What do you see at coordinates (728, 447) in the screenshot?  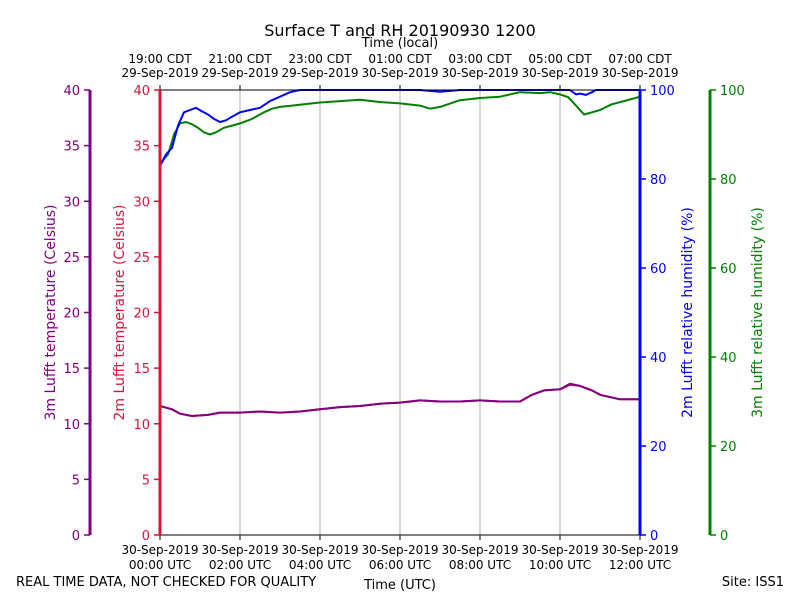 I see `y-tick-label-rh3m: 20` at bounding box center [728, 447].